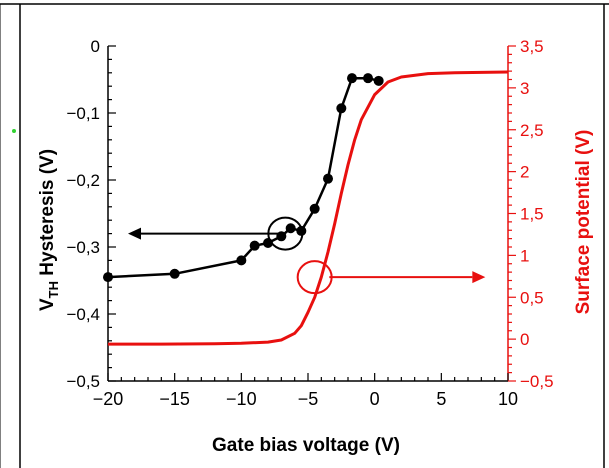  I want to click on y-left-tick-label: 0, so click(95, 46).